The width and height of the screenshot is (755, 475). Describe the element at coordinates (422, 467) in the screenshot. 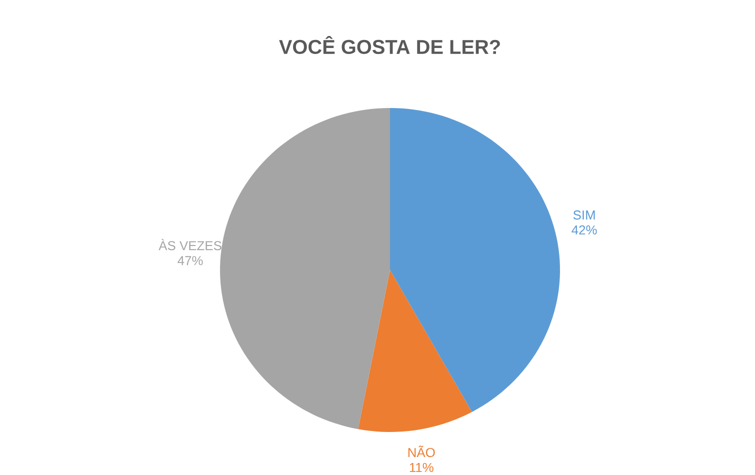

I see `data-label: 11%` at that location.